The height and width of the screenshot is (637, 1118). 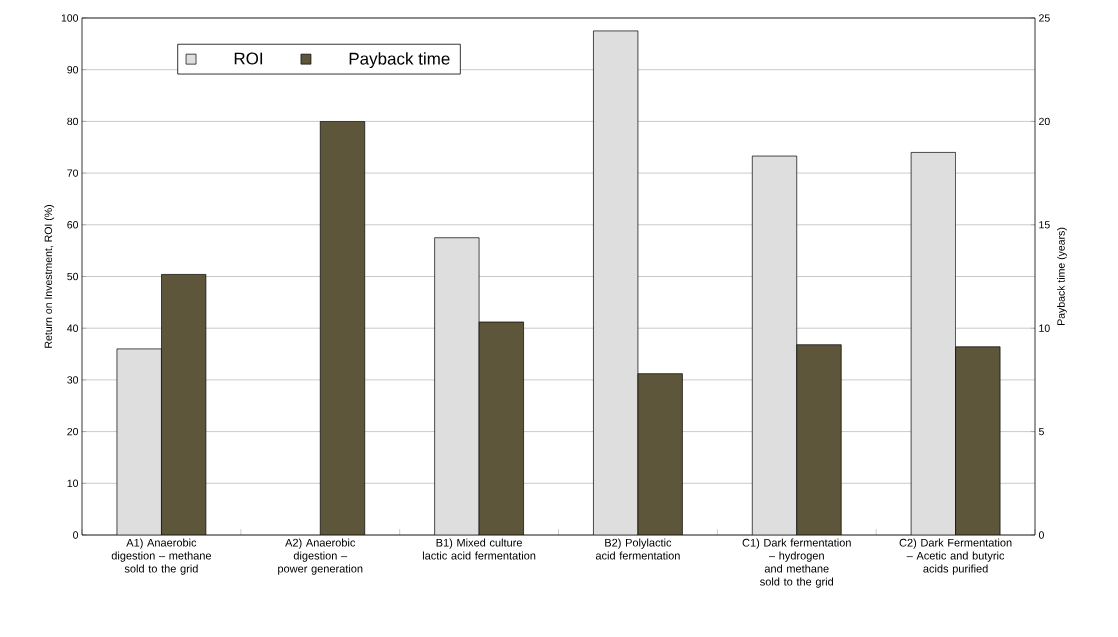 What do you see at coordinates (479, 549) in the screenshot?
I see `x-tick-label: B1) Mixed culture lactic acid fermentation` at bounding box center [479, 549].